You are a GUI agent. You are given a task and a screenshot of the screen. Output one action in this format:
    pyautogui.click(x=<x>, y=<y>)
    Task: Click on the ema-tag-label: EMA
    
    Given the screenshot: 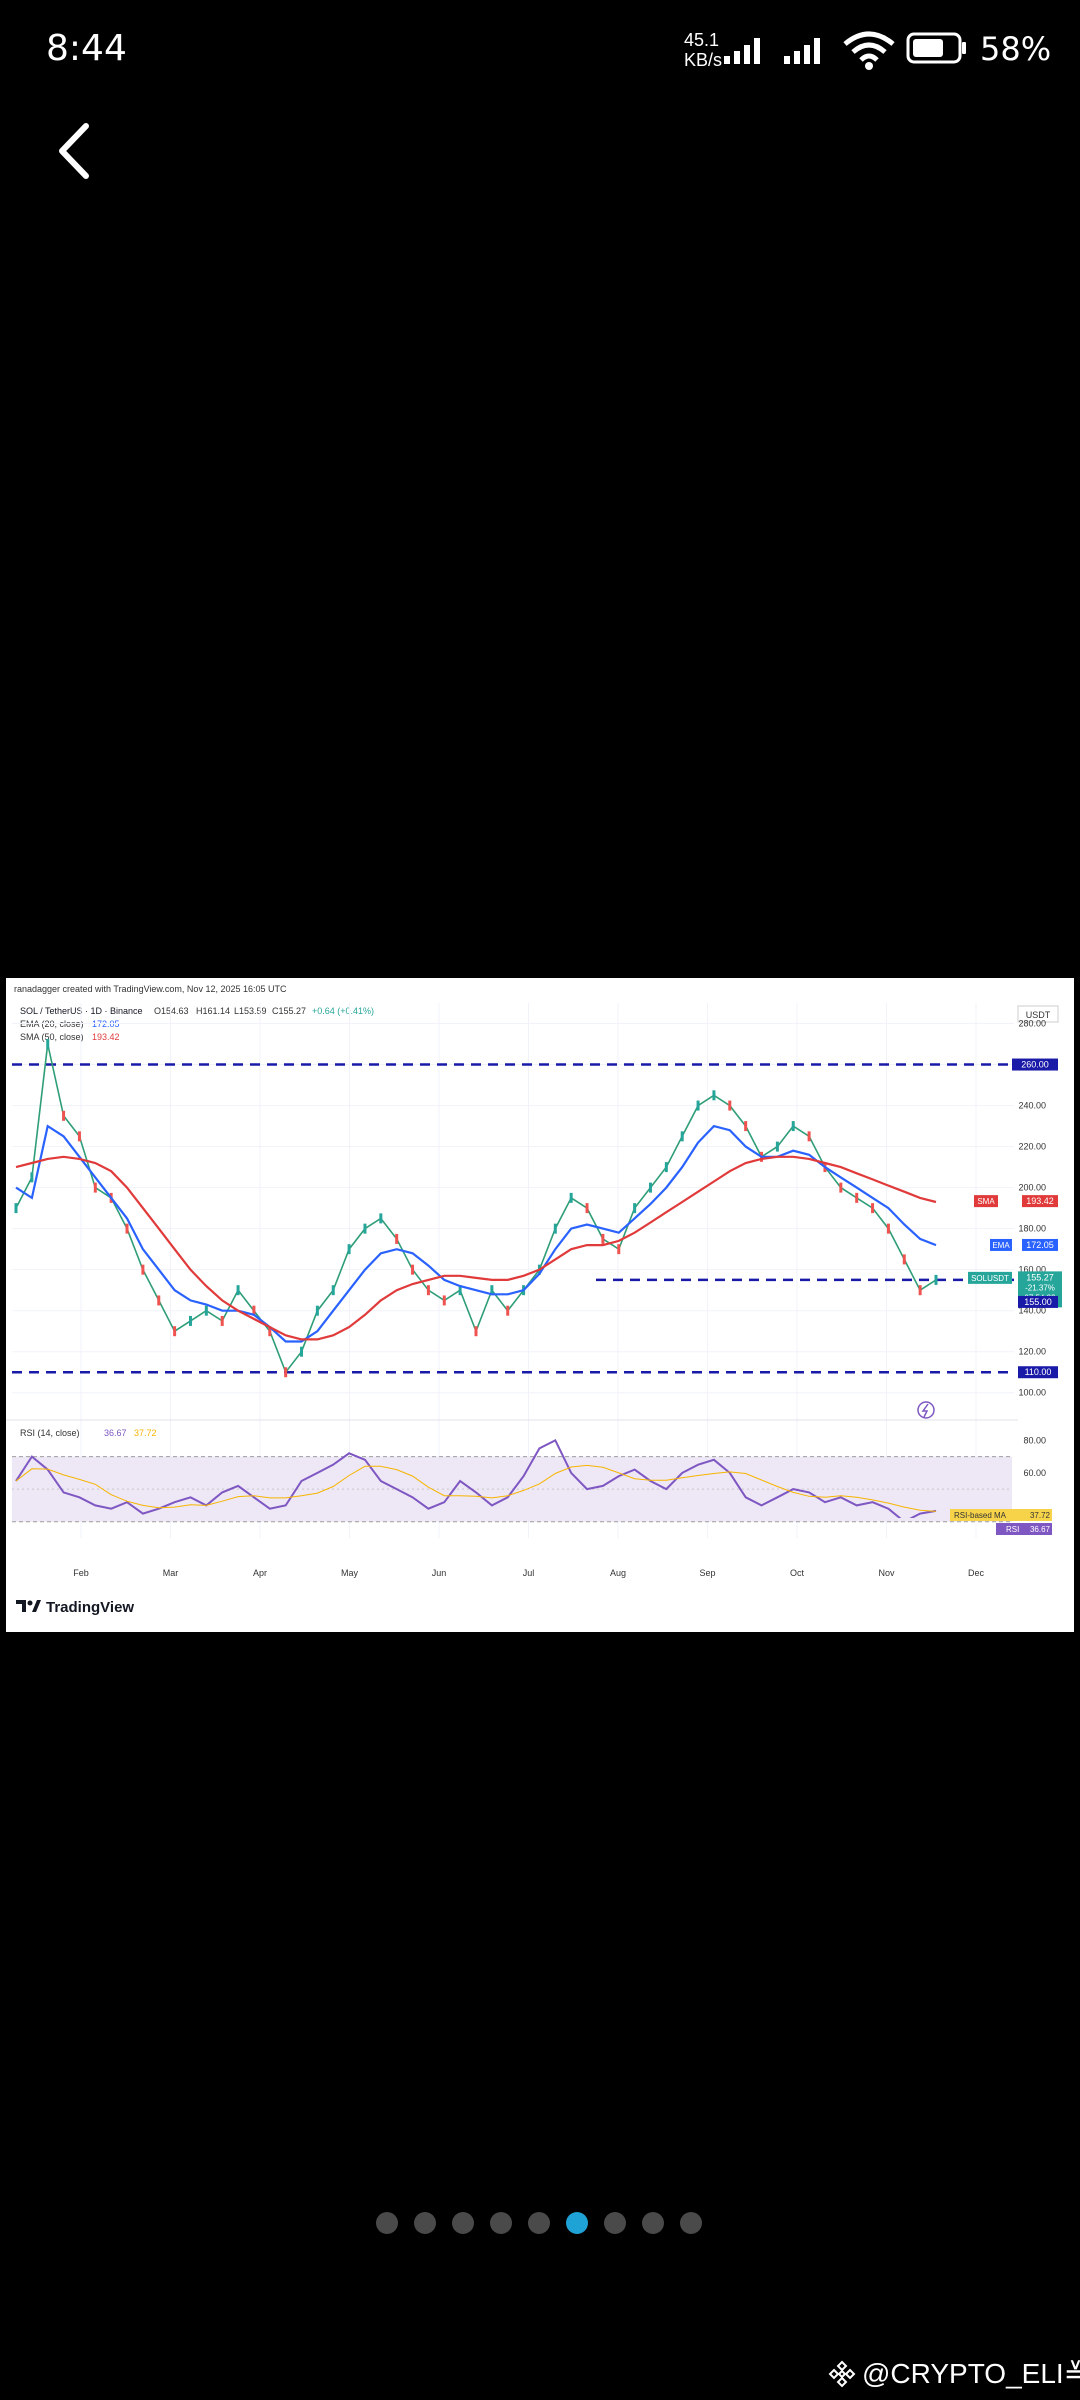 What is the action you would take?
    pyautogui.click(x=1001, y=1245)
    